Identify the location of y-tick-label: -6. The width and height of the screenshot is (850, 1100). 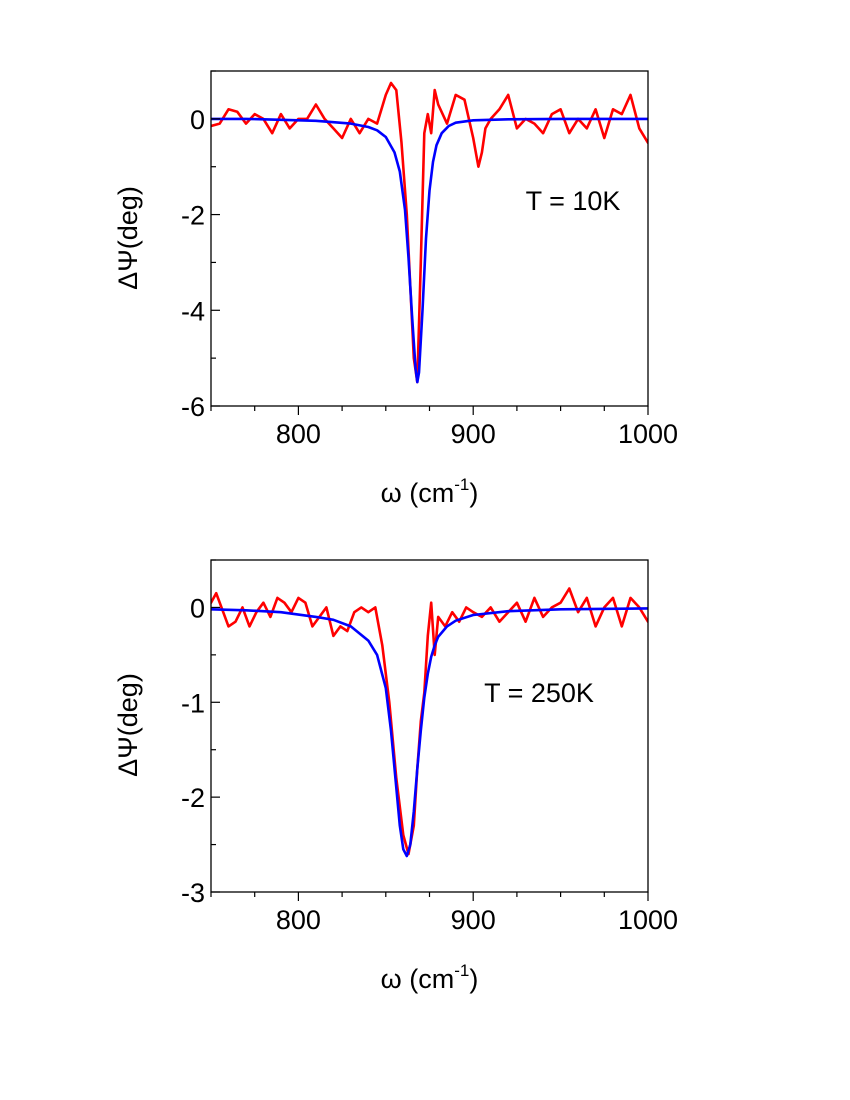
(193, 407).